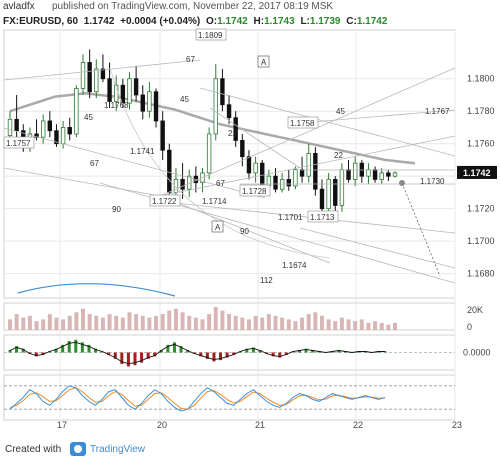 The width and height of the screenshot is (500, 462). I want to click on open-label: O:, so click(212, 21).